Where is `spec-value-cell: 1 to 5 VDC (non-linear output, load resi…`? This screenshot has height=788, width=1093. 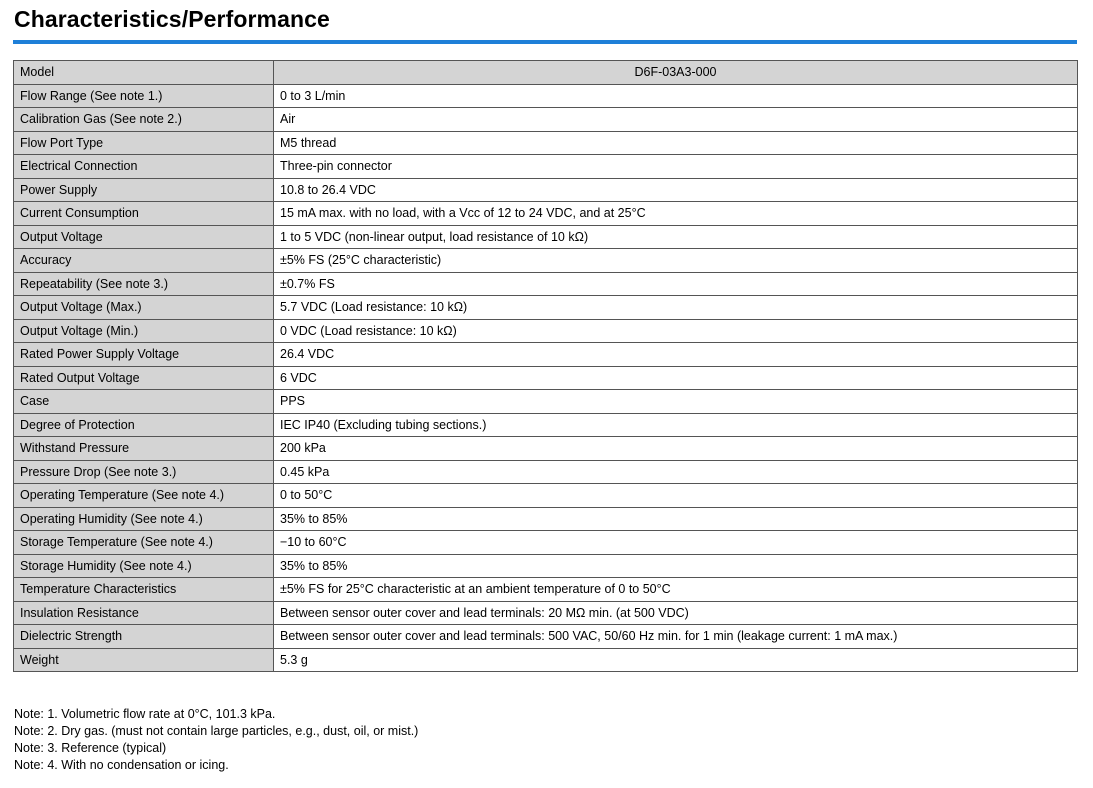
spec-value-cell: 1 to 5 VDC (non-linear output, load resi… is located at coordinates (675, 236).